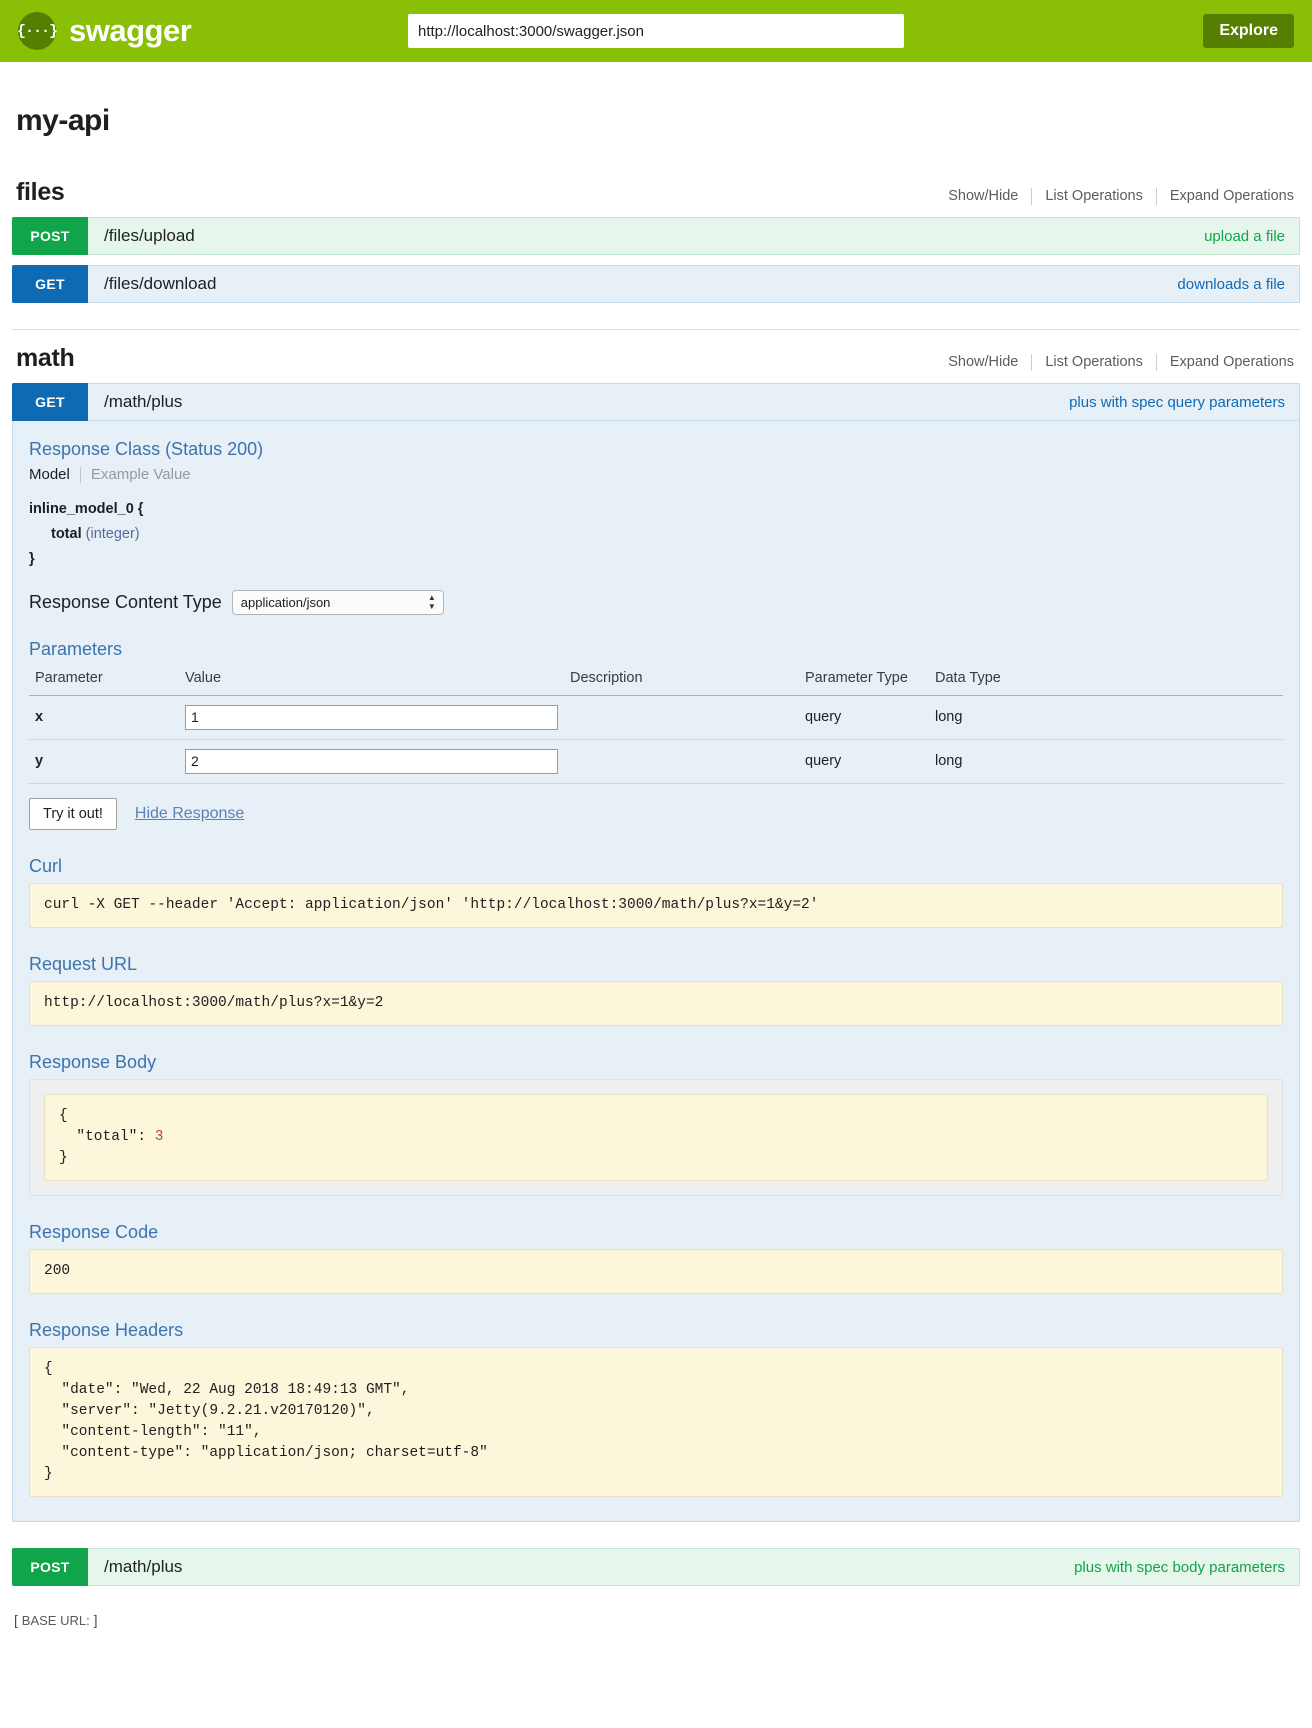  Describe the element at coordinates (83, 963) in the screenshot. I see `request-url-title: Request URL` at that location.